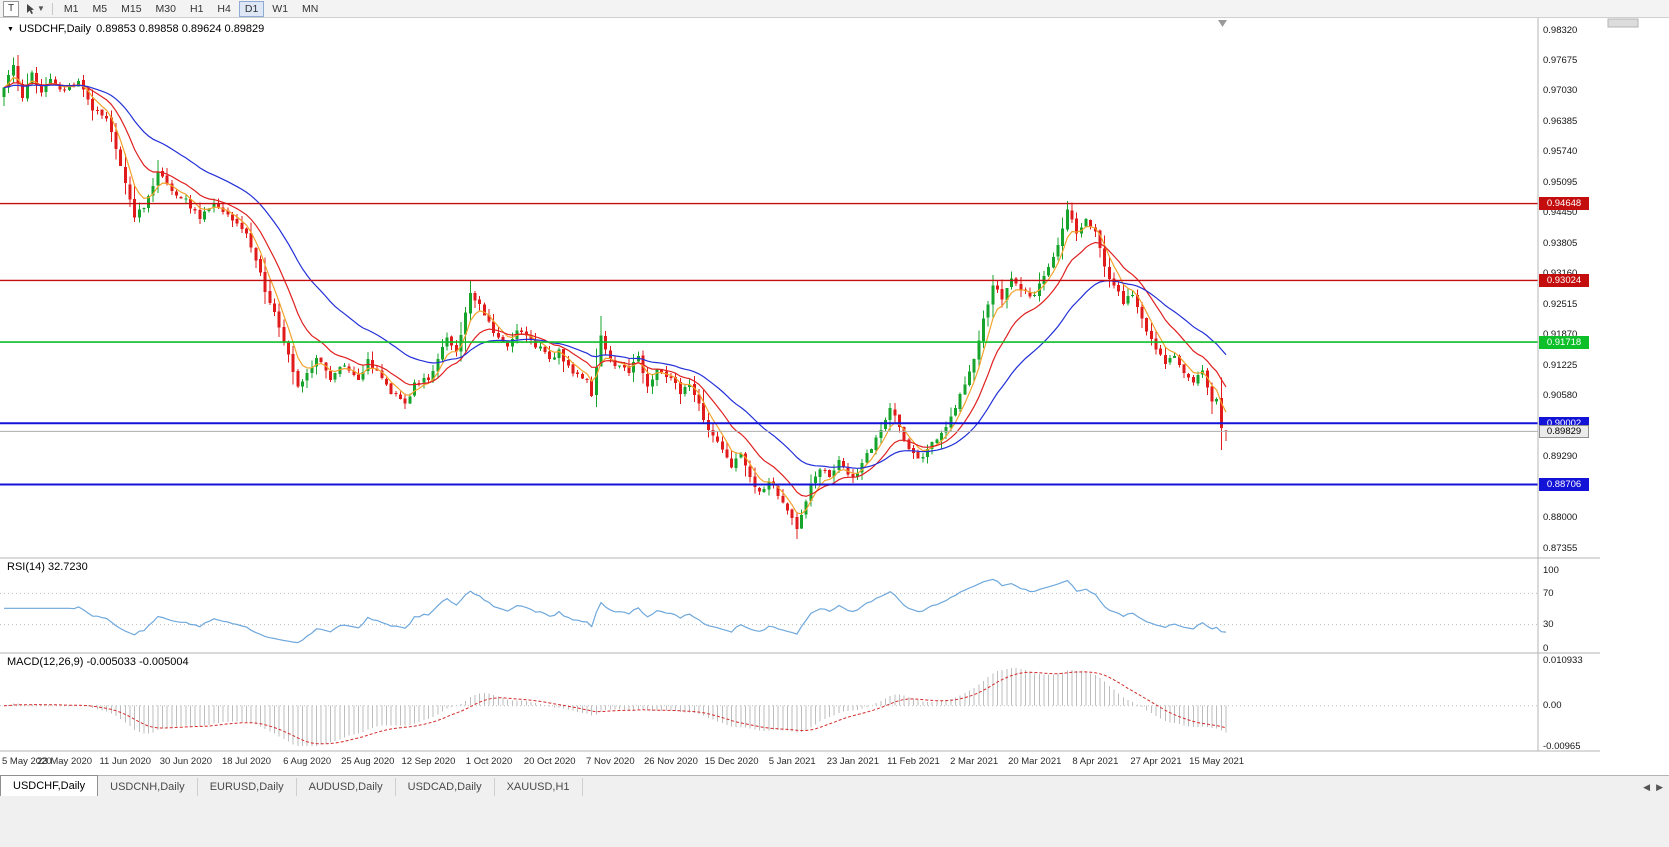  Describe the element at coordinates (346, 787) in the screenshot. I see `tab-audusd-daily: AUDUSD,Daily` at that location.